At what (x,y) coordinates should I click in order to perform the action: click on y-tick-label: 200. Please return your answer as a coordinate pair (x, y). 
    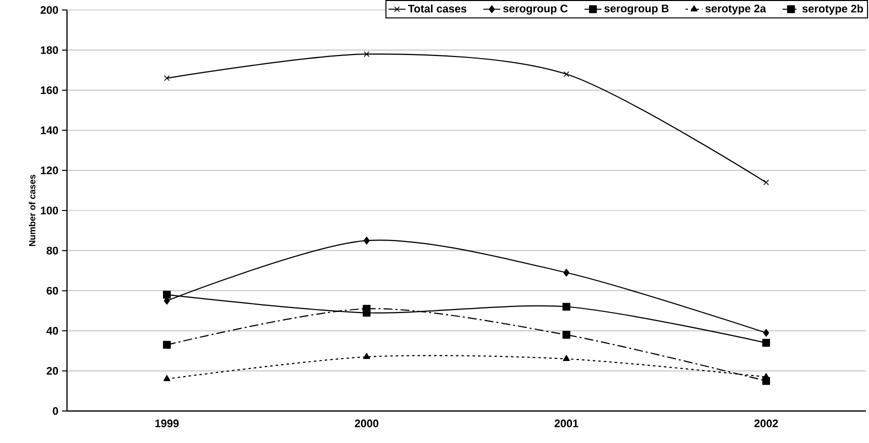
    Looking at the image, I should click on (49, 10).